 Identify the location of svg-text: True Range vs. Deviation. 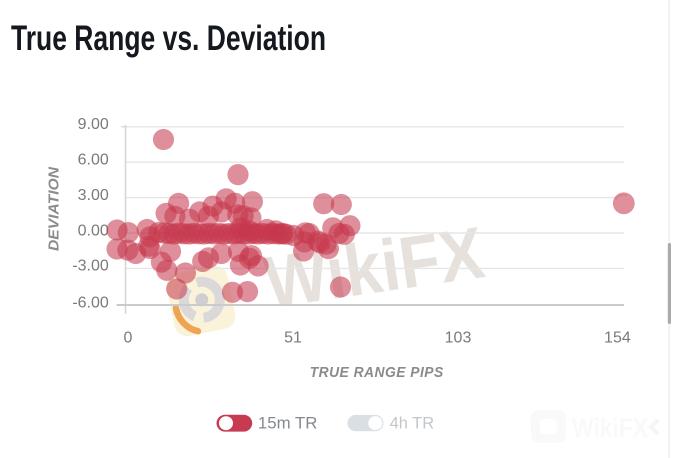
(168, 38).